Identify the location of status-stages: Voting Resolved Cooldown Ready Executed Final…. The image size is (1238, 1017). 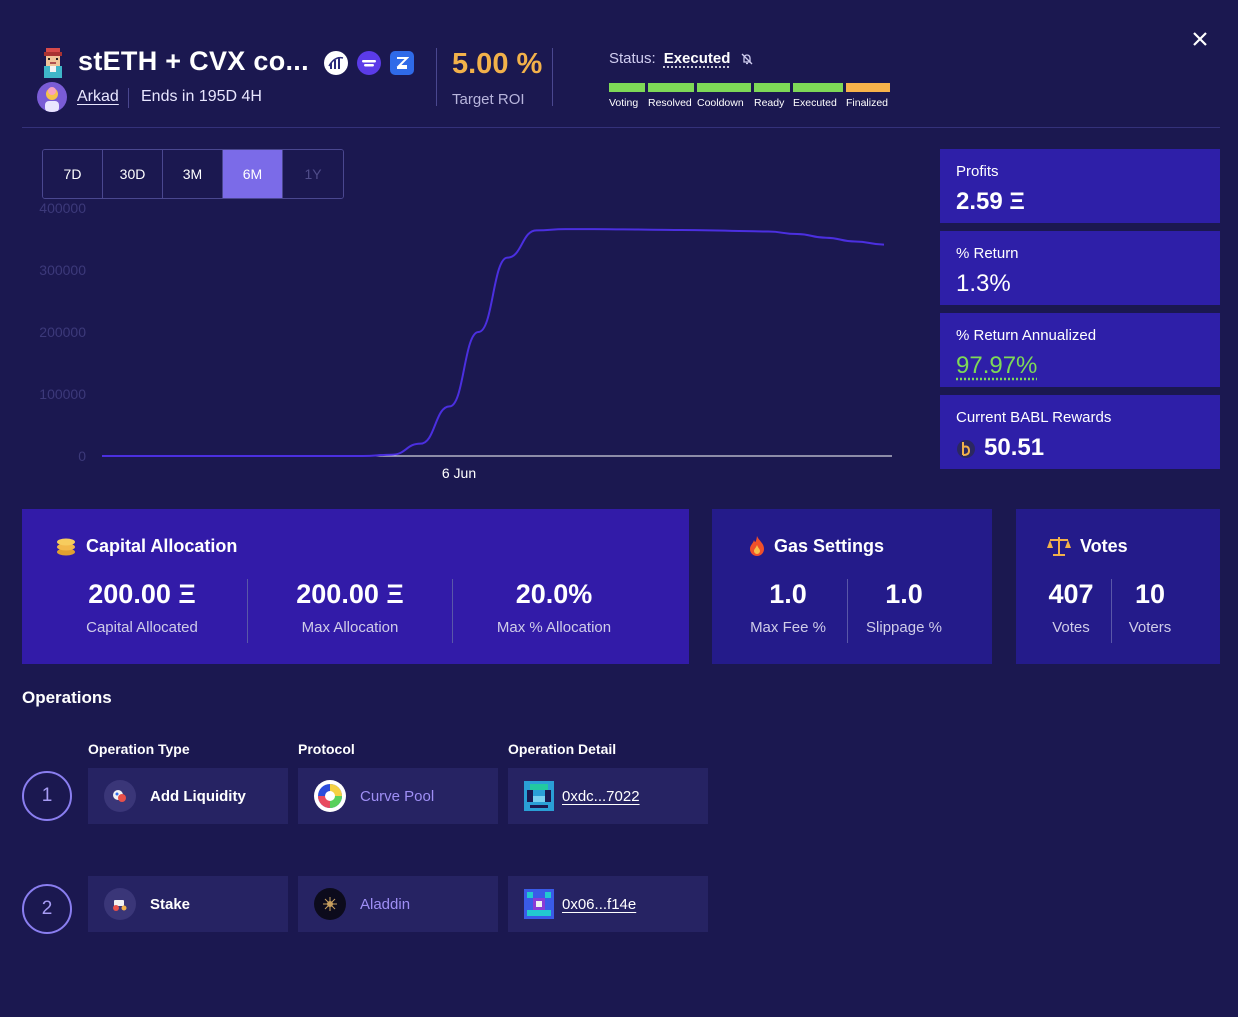
(749, 96).